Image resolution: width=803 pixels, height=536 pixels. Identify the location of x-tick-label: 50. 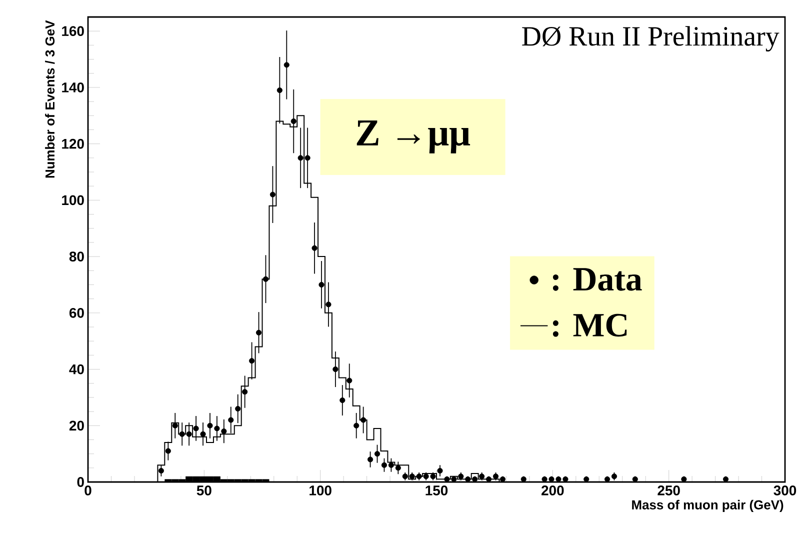
(204, 491).